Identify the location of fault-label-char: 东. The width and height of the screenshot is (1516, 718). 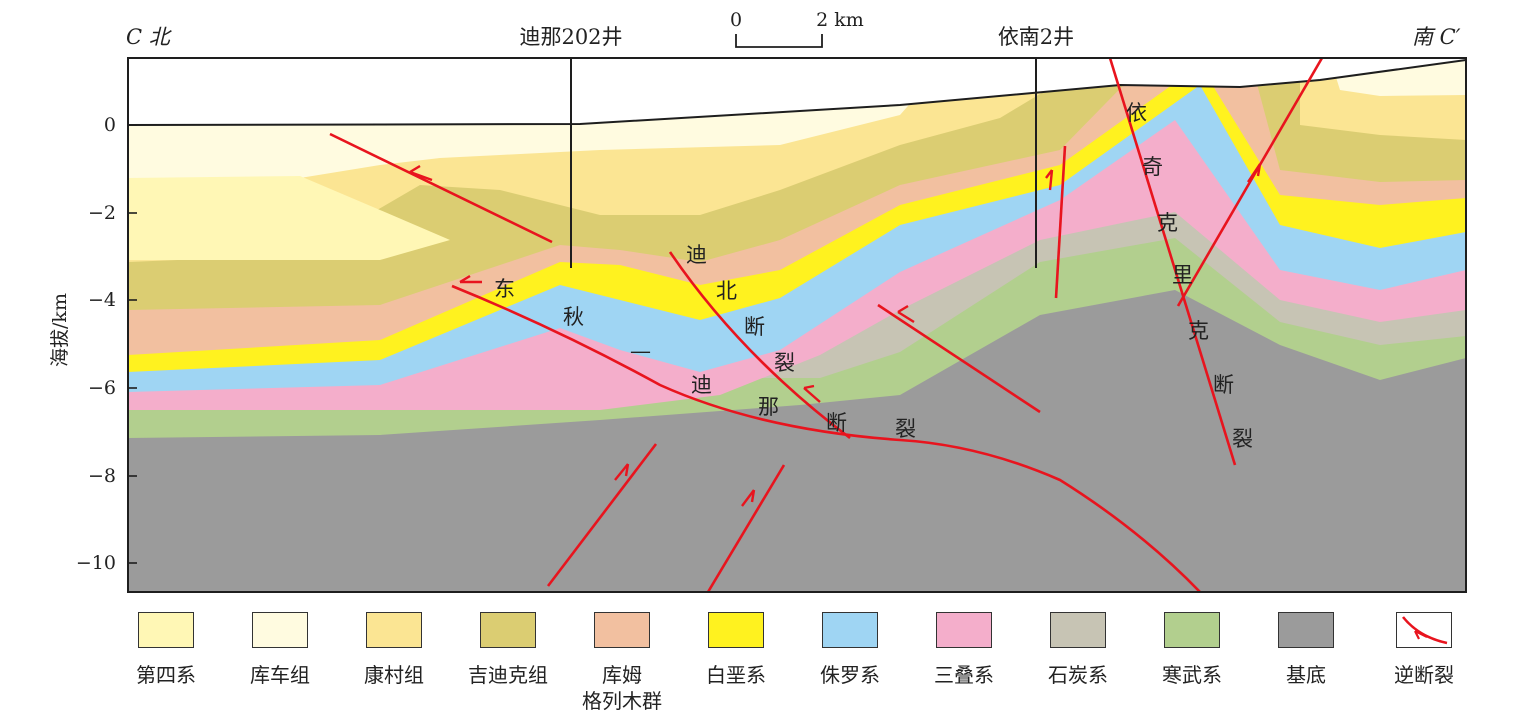
(504, 289).